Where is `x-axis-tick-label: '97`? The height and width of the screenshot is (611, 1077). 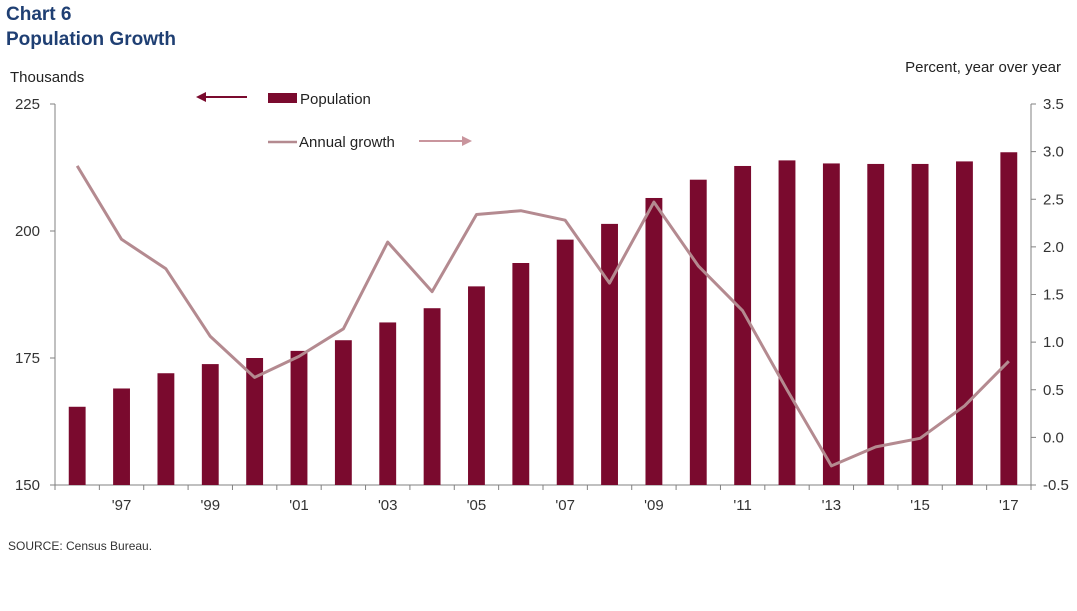 x-axis-tick-label: '97 is located at coordinates (122, 505).